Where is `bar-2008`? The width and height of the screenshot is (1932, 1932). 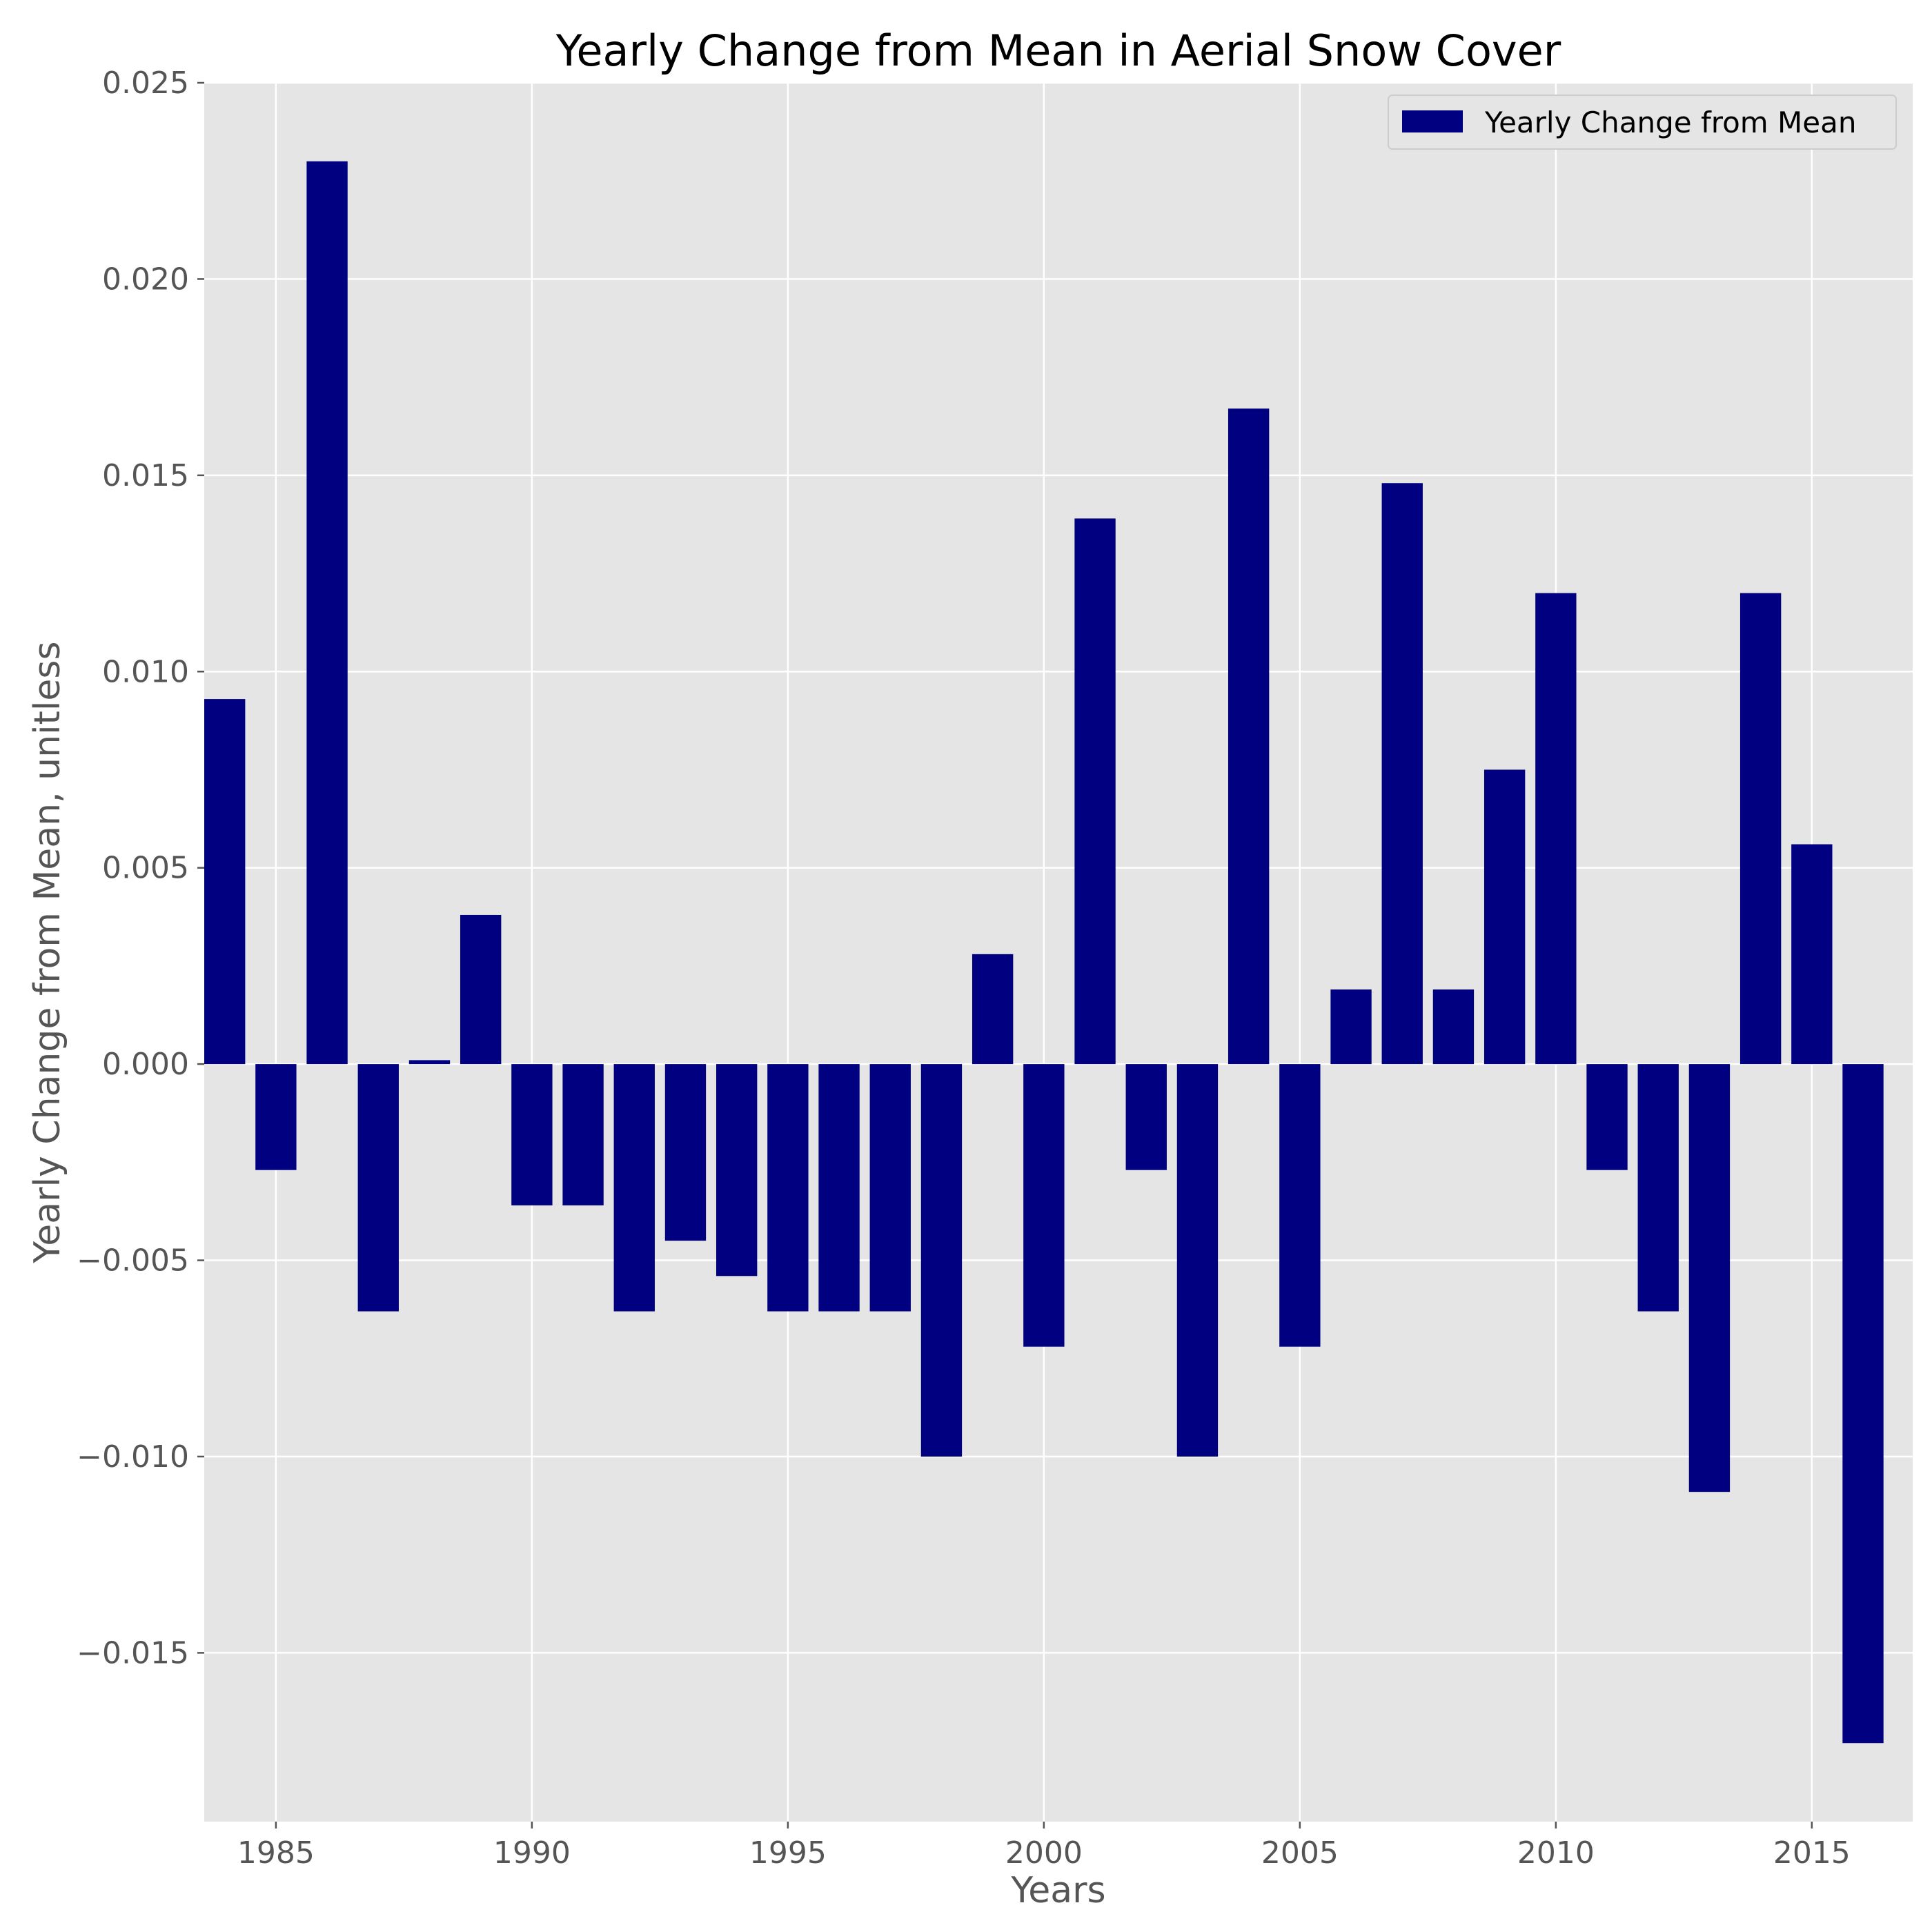
bar-2008 is located at coordinates (1453, 1027).